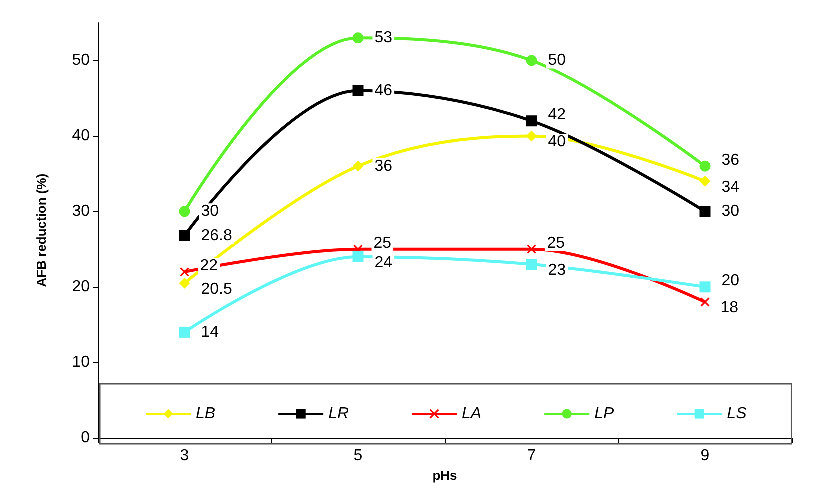 The height and width of the screenshot is (495, 817). What do you see at coordinates (383, 91) in the screenshot?
I see `data-label: 46` at bounding box center [383, 91].